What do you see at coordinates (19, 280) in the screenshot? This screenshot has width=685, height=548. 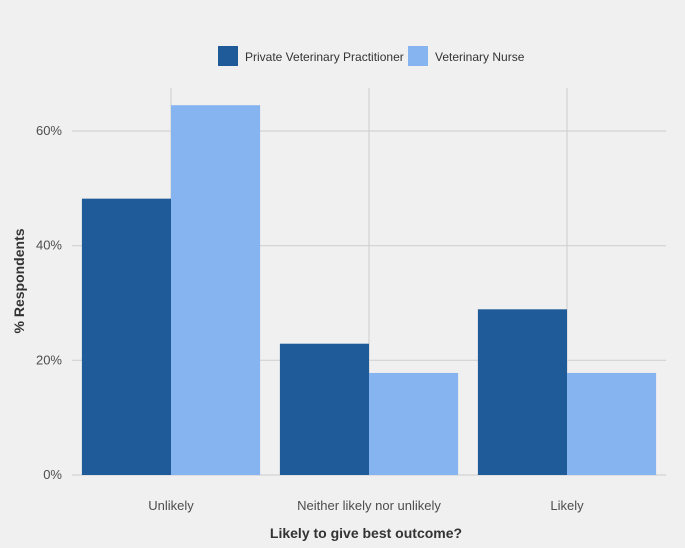 I see `y-axis-title: % Respondents` at bounding box center [19, 280].